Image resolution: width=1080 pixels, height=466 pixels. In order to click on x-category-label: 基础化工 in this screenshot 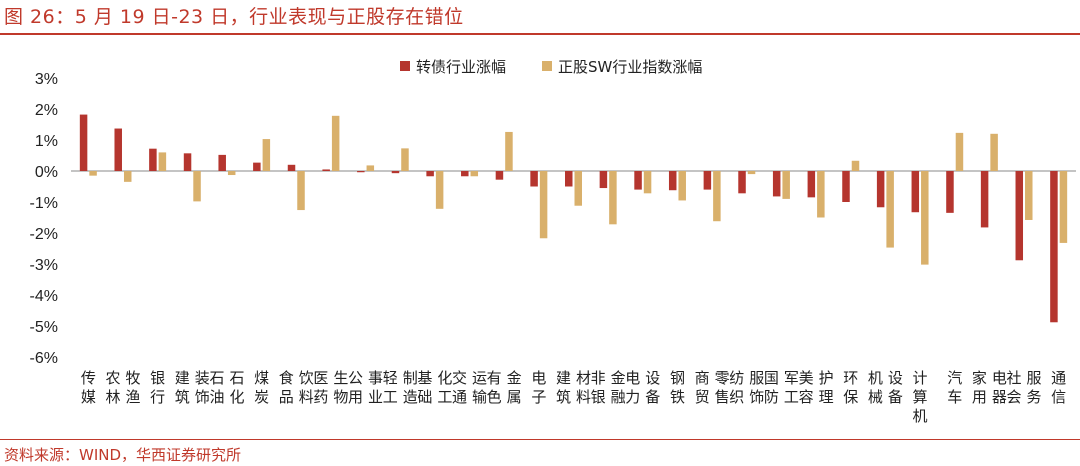, I will do `click(434, 387)`.